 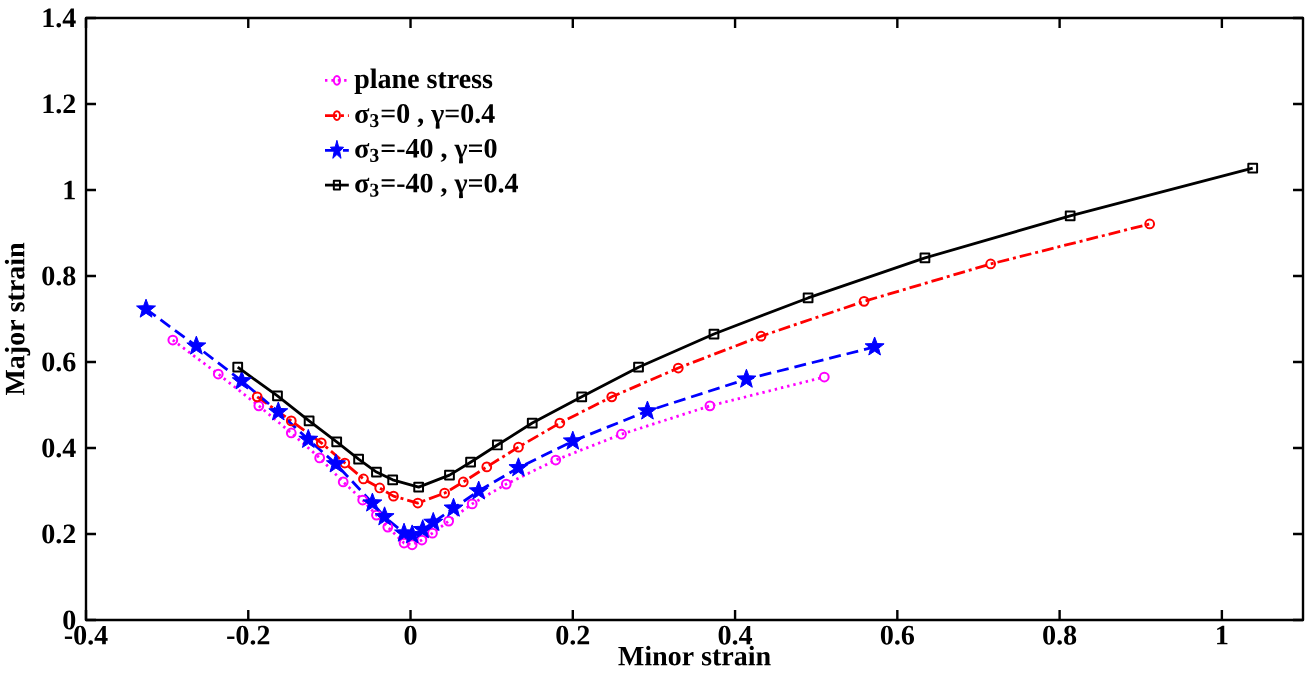 What do you see at coordinates (1060, 635) in the screenshot?
I see `x-tick-label: 0.8` at bounding box center [1060, 635].